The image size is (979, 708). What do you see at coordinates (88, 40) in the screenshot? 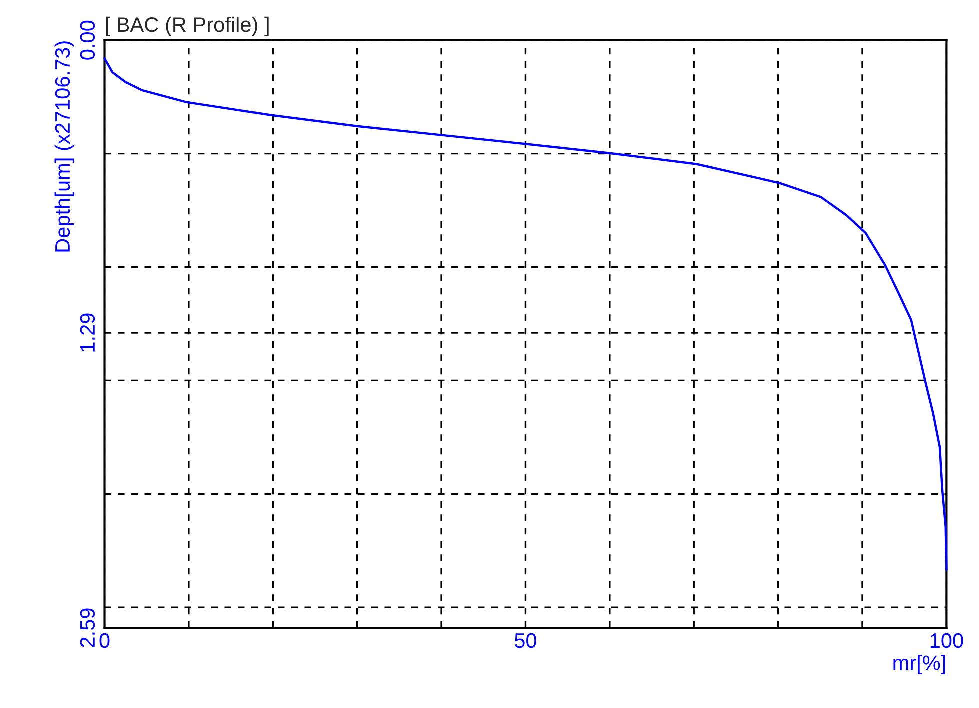
I see `y-tick-label: 0.00` at bounding box center [88, 40].